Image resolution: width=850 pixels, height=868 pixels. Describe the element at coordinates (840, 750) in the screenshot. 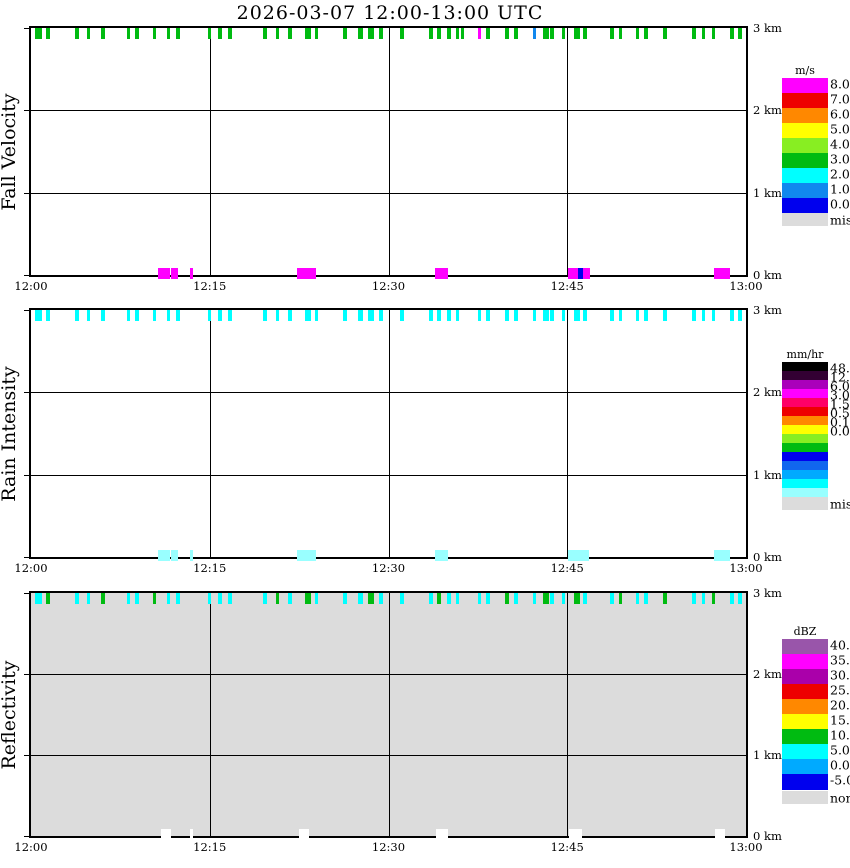

I see `colorbar-tick-label: 5.0` at that location.